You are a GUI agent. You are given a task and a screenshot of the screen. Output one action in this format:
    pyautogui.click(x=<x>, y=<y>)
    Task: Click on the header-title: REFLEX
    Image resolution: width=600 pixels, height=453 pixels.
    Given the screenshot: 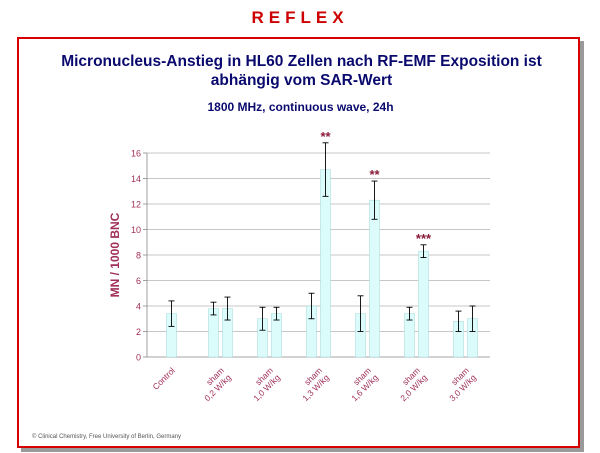 What is the action you would take?
    pyautogui.click(x=300, y=17)
    